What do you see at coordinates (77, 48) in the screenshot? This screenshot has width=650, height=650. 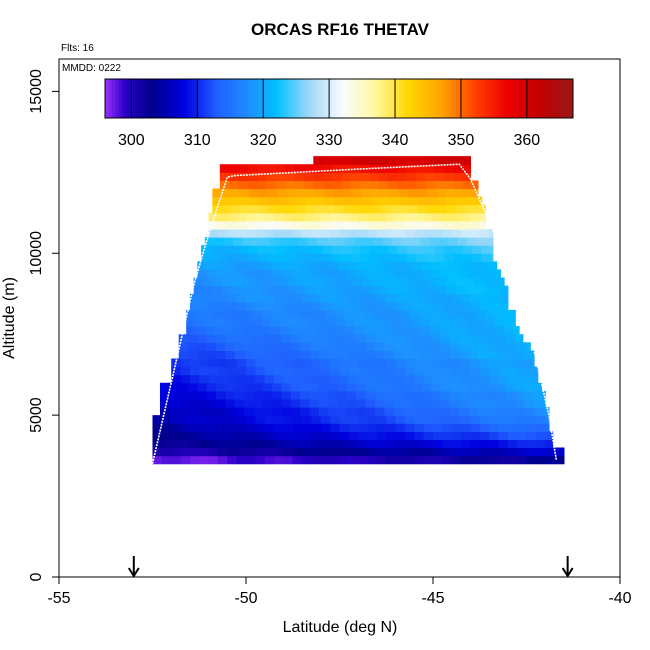 I see `flights-note: Flts: 16` at bounding box center [77, 48].